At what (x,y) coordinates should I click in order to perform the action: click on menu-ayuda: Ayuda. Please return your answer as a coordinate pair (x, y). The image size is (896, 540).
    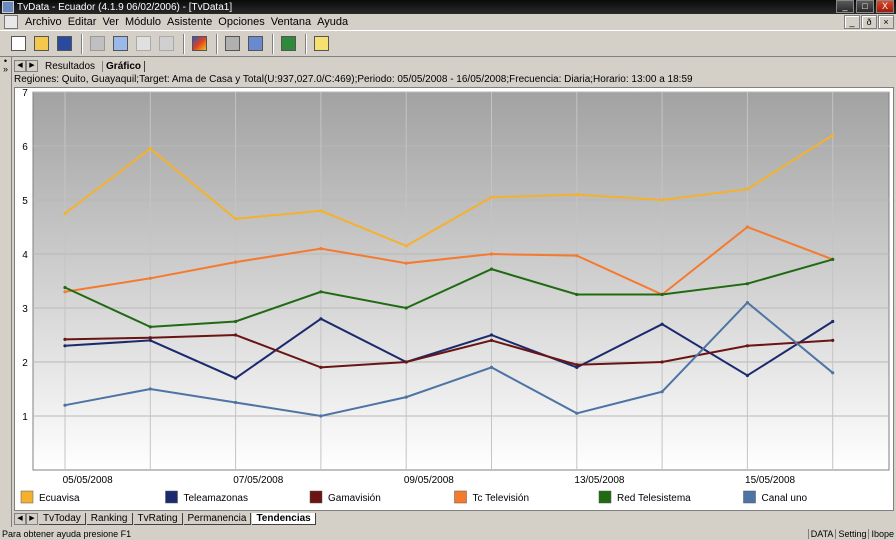
    Looking at the image, I should click on (333, 22).